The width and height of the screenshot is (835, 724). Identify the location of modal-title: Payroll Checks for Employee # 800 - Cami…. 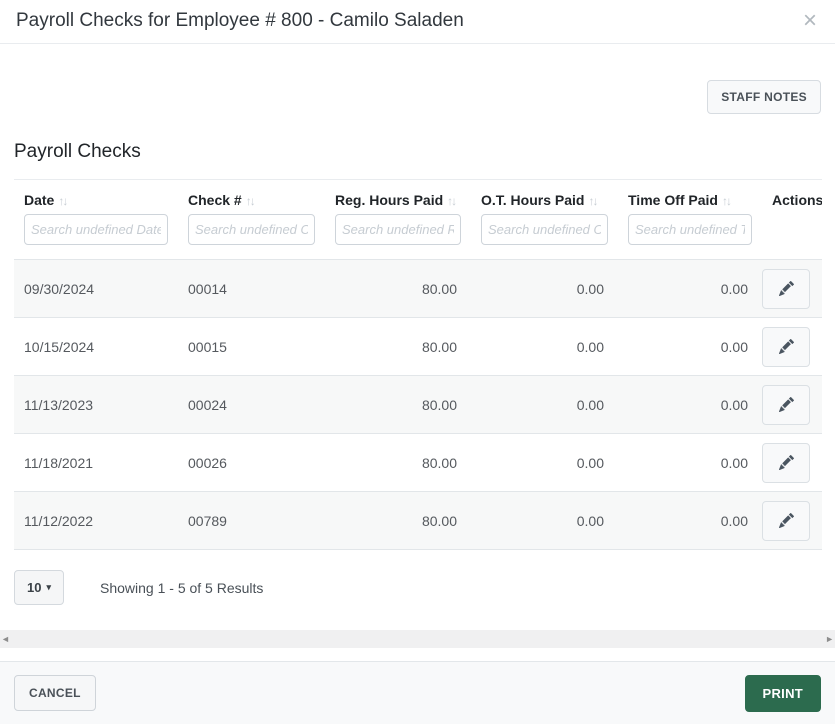
(240, 20).